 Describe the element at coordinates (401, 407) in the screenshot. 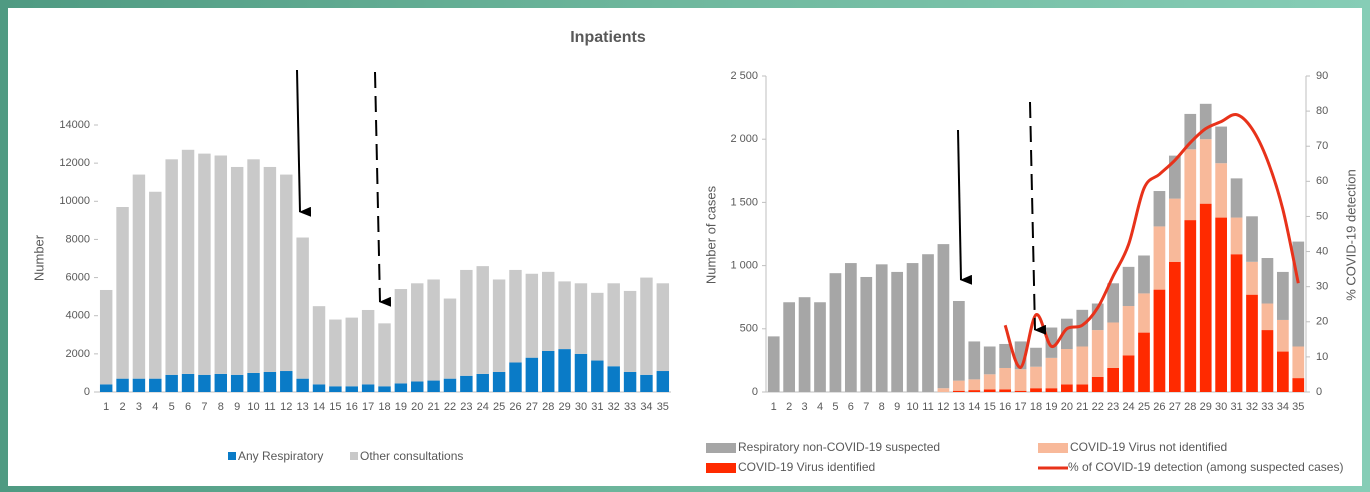

I see `x-tick-label: 19` at that location.